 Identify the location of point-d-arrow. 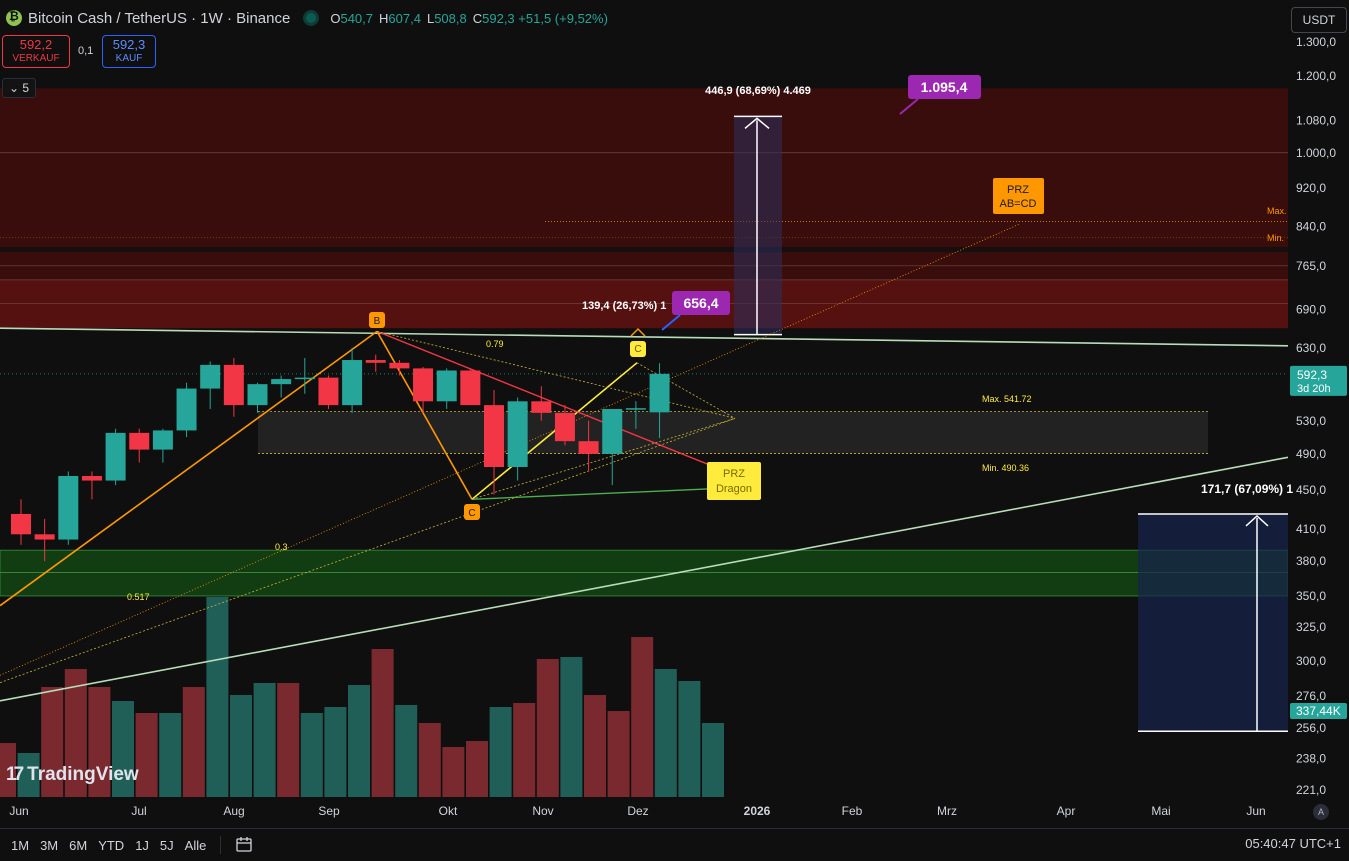
(638, 332).